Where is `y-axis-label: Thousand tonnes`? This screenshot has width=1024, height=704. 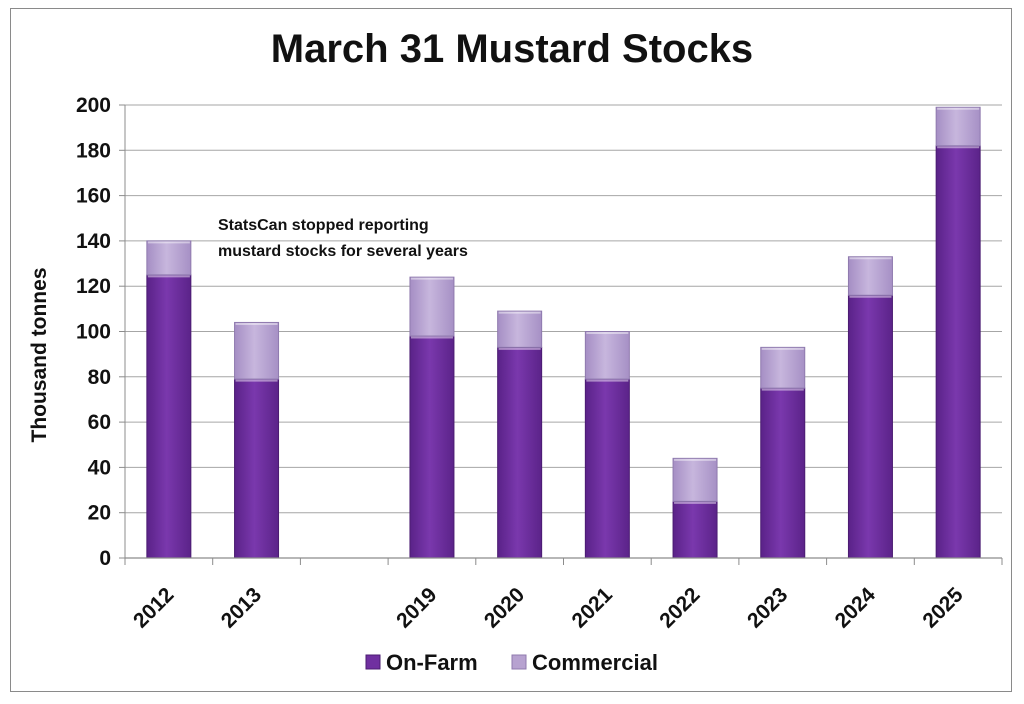 y-axis-label: Thousand tonnes is located at coordinates (39, 355).